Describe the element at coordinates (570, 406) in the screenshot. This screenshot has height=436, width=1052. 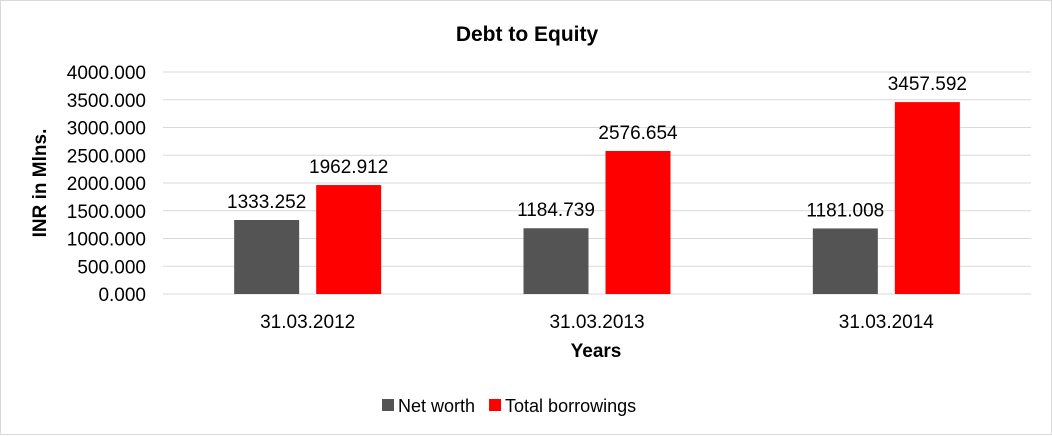
I see `legend-label: Total borrowings` at that location.